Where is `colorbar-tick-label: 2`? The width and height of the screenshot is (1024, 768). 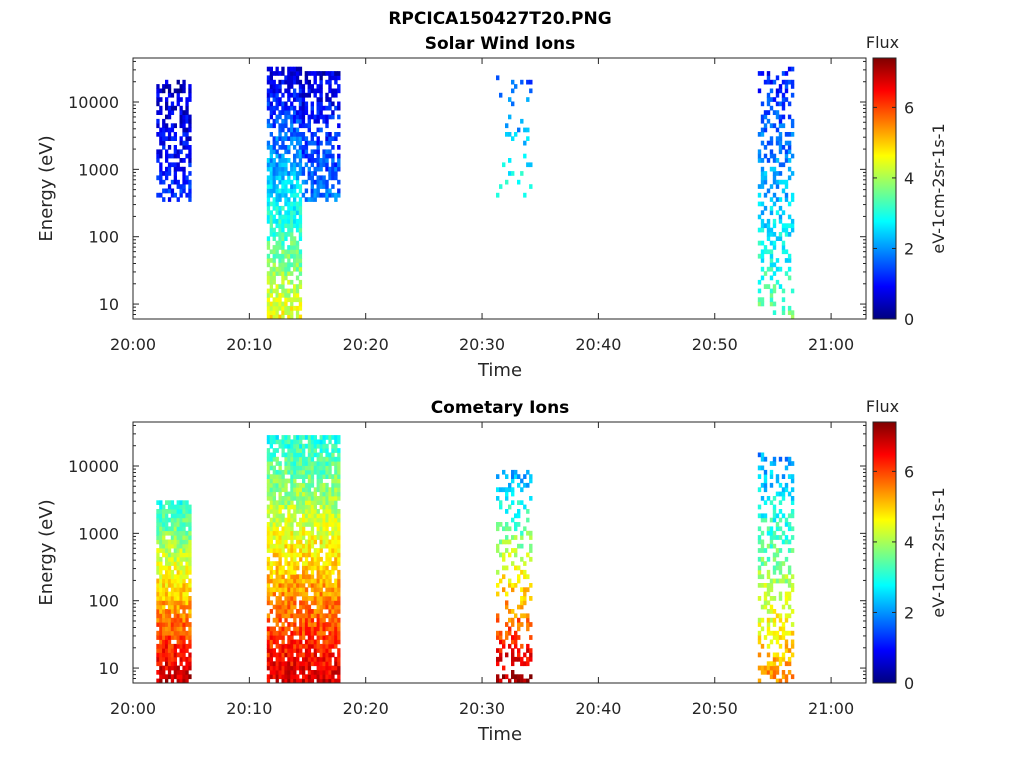
colorbar-tick-label: 2 is located at coordinates (909, 248).